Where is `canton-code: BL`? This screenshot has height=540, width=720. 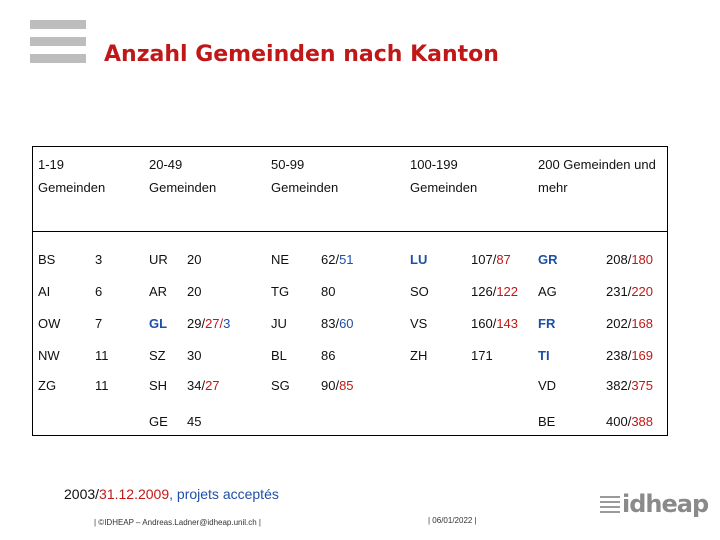 canton-code: BL is located at coordinates (279, 355).